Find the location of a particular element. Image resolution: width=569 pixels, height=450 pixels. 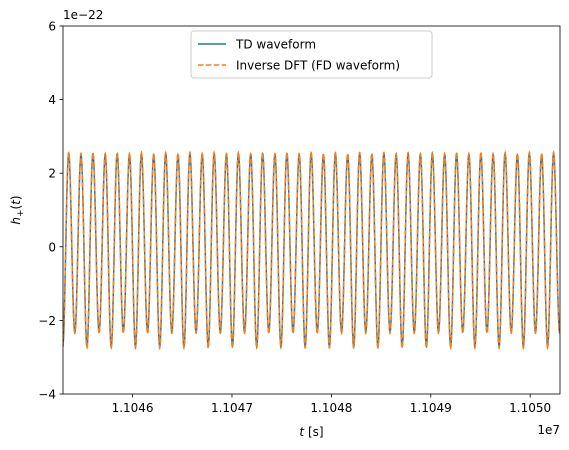

y-axis-ticks: −4 −2 0 2 4 6 is located at coordinates (50, 211).